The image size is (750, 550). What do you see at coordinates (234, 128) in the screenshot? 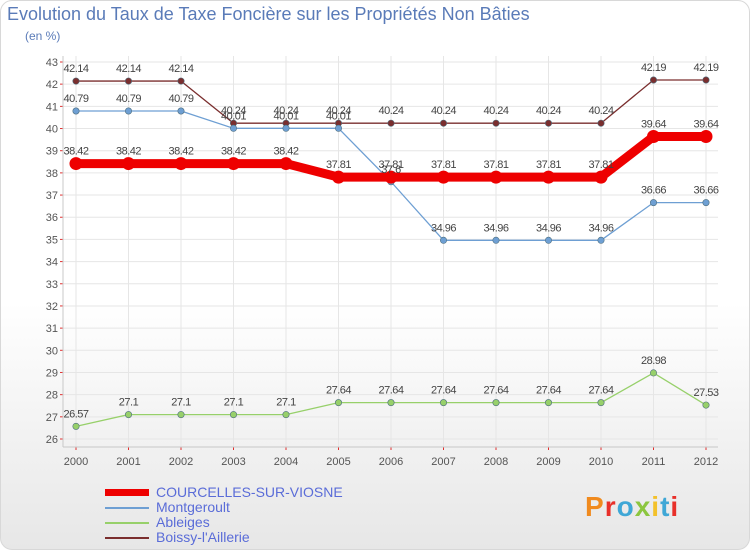
I see `point-montgeroult-2003` at bounding box center [234, 128].